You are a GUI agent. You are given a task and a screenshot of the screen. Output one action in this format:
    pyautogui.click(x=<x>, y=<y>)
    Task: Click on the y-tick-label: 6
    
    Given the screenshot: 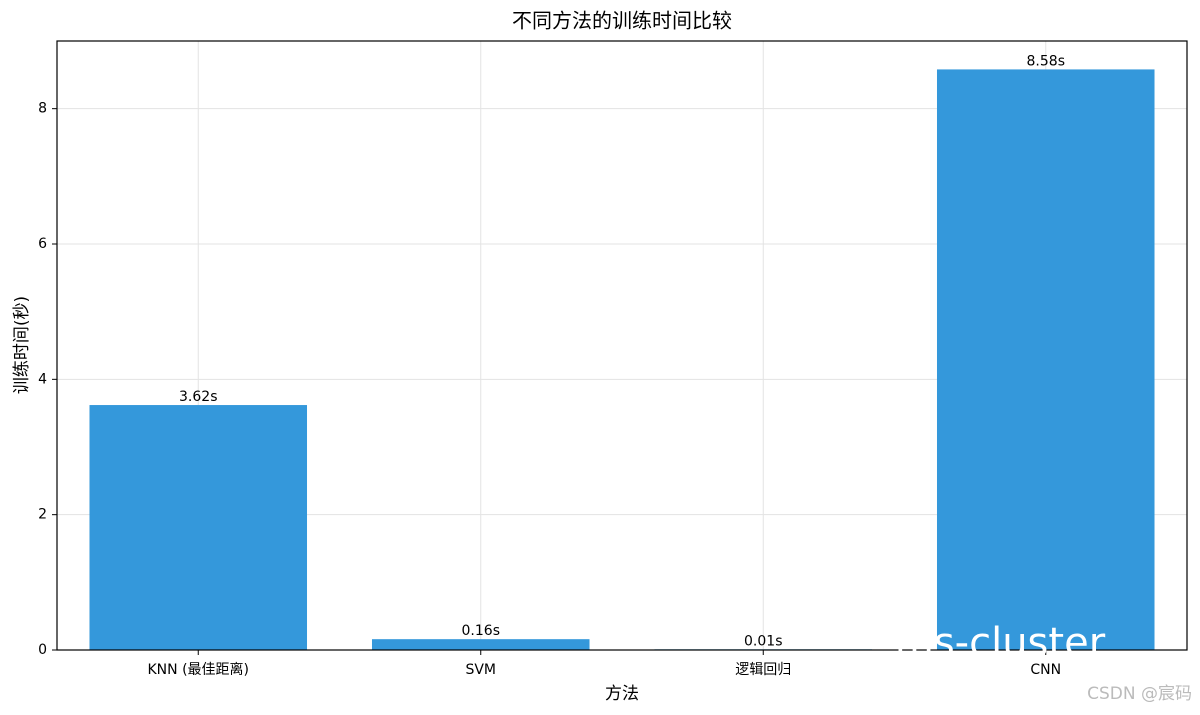 What is the action you would take?
    pyautogui.click(x=42, y=244)
    